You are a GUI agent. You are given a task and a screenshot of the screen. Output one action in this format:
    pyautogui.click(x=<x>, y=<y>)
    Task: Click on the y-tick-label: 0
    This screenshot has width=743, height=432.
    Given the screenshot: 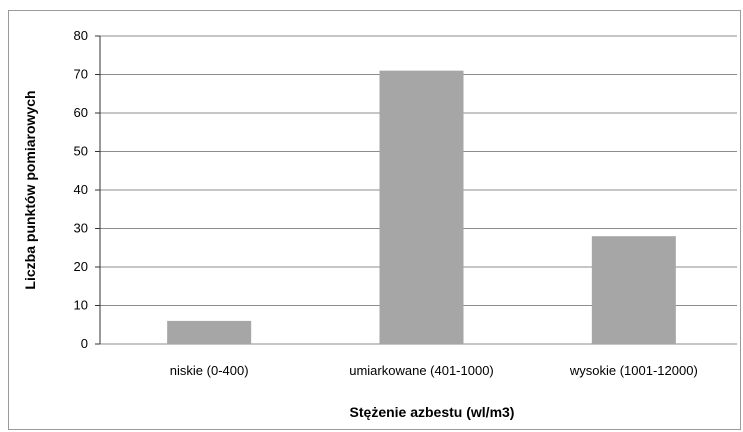 What is the action you would take?
    pyautogui.click(x=84, y=343)
    